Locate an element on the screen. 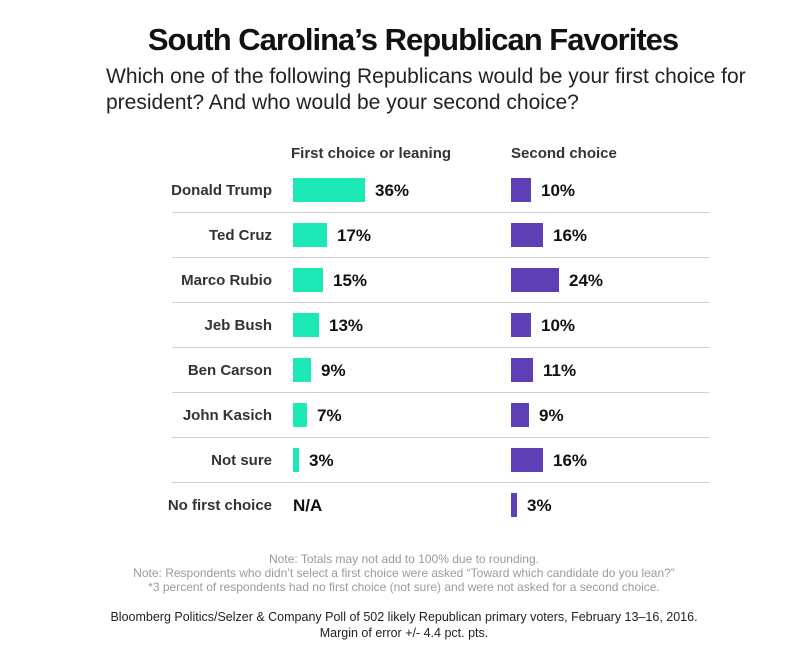 This screenshot has width=800, height=664. bar-second-choice-donald-trump is located at coordinates (521, 190).